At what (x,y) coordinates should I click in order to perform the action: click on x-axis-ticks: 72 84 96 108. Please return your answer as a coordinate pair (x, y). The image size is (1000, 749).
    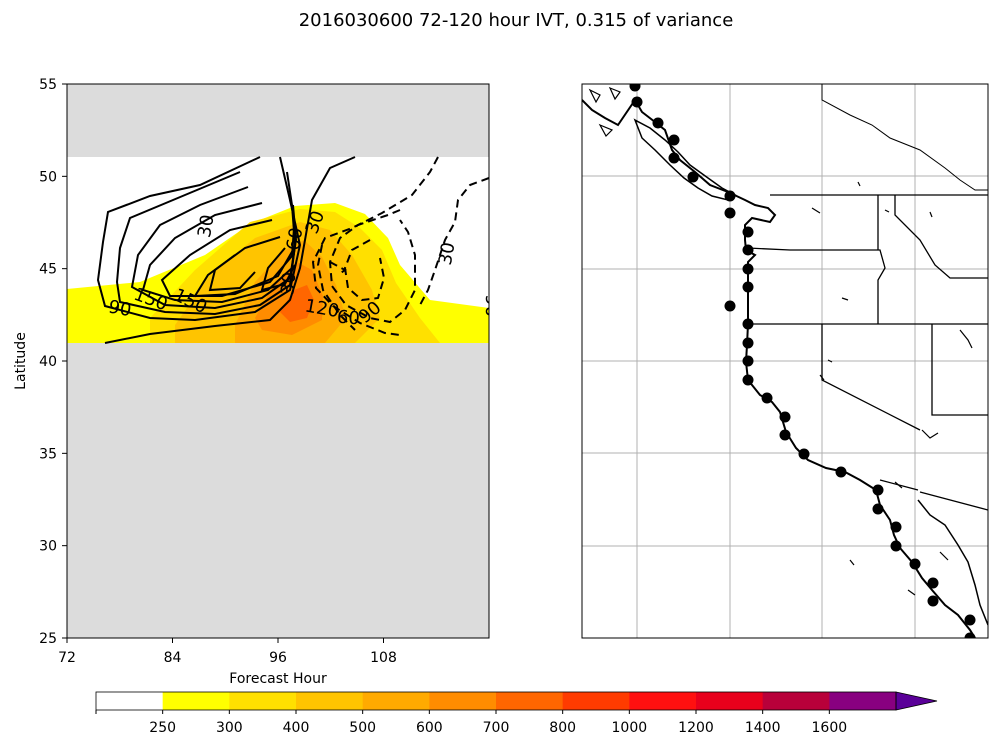
    Looking at the image, I should click on (227, 652).